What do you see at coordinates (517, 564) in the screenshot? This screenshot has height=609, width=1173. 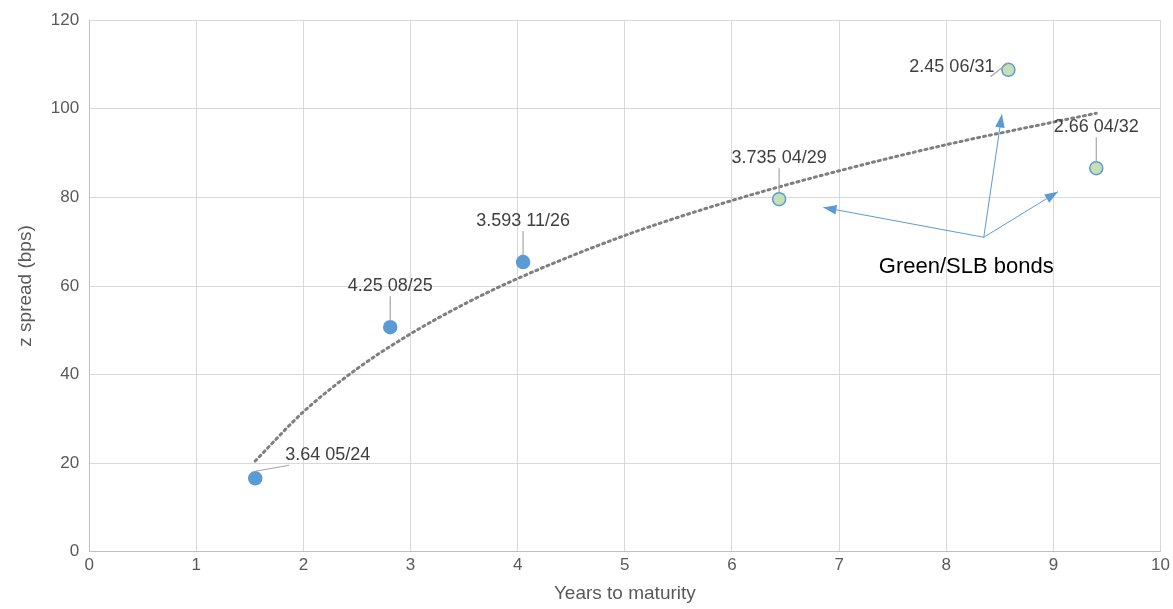 I see `x-tick-label: 4` at bounding box center [517, 564].